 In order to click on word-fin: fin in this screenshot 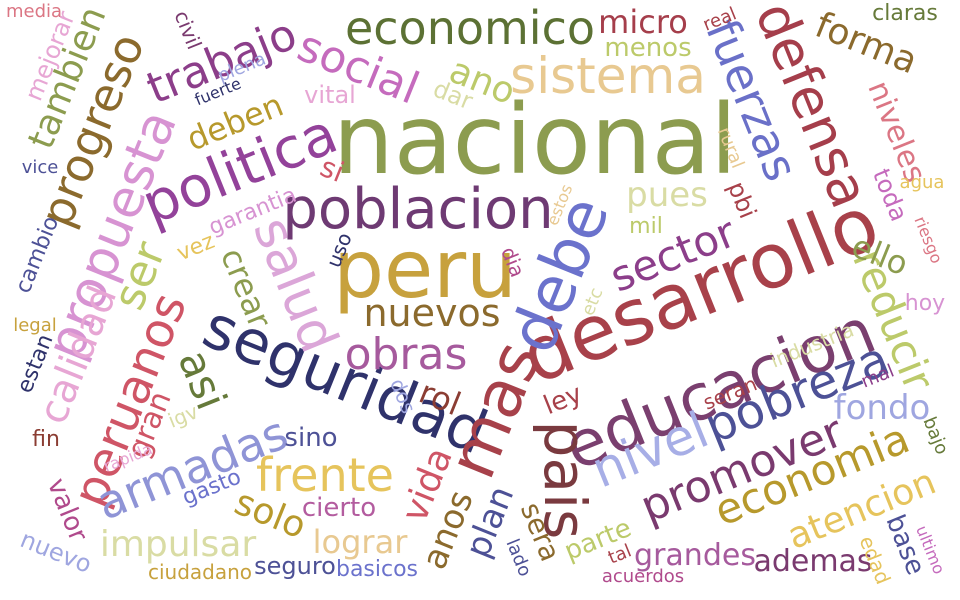, I will do `click(46, 439)`.